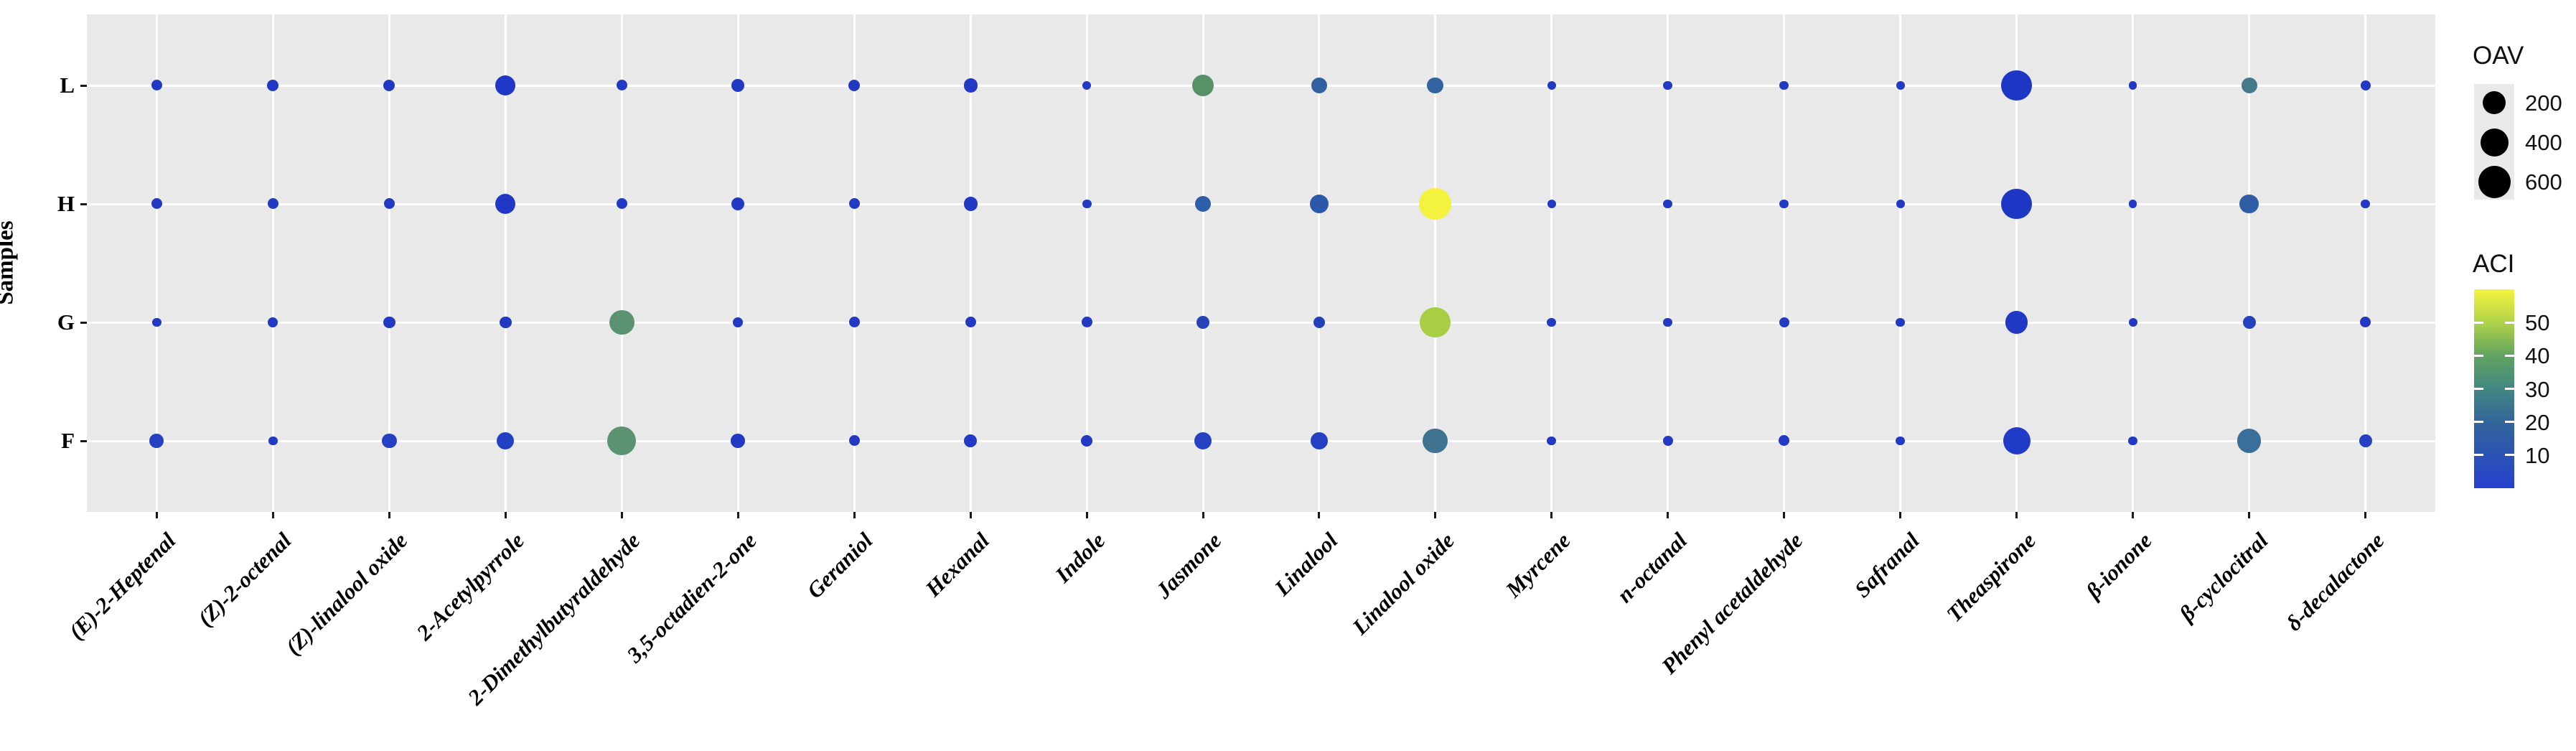 This screenshot has width=2576, height=751. Describe the element at coordinates (840, 566) in the screenshot. I see `x-tick-label: Geraniol` at that location.